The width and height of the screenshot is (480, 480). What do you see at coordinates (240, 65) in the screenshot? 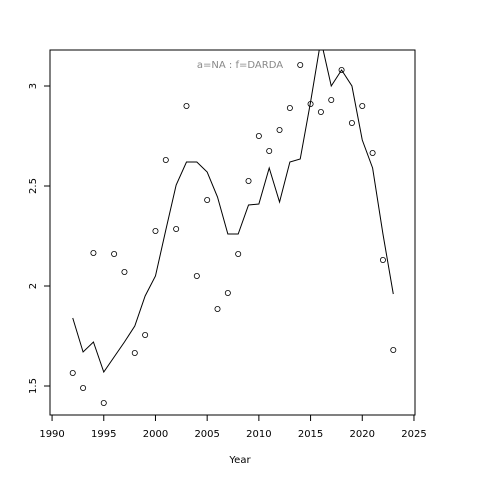
I see `chart-title: a=NA : f=DARDA` at bounding box center [240, 65].